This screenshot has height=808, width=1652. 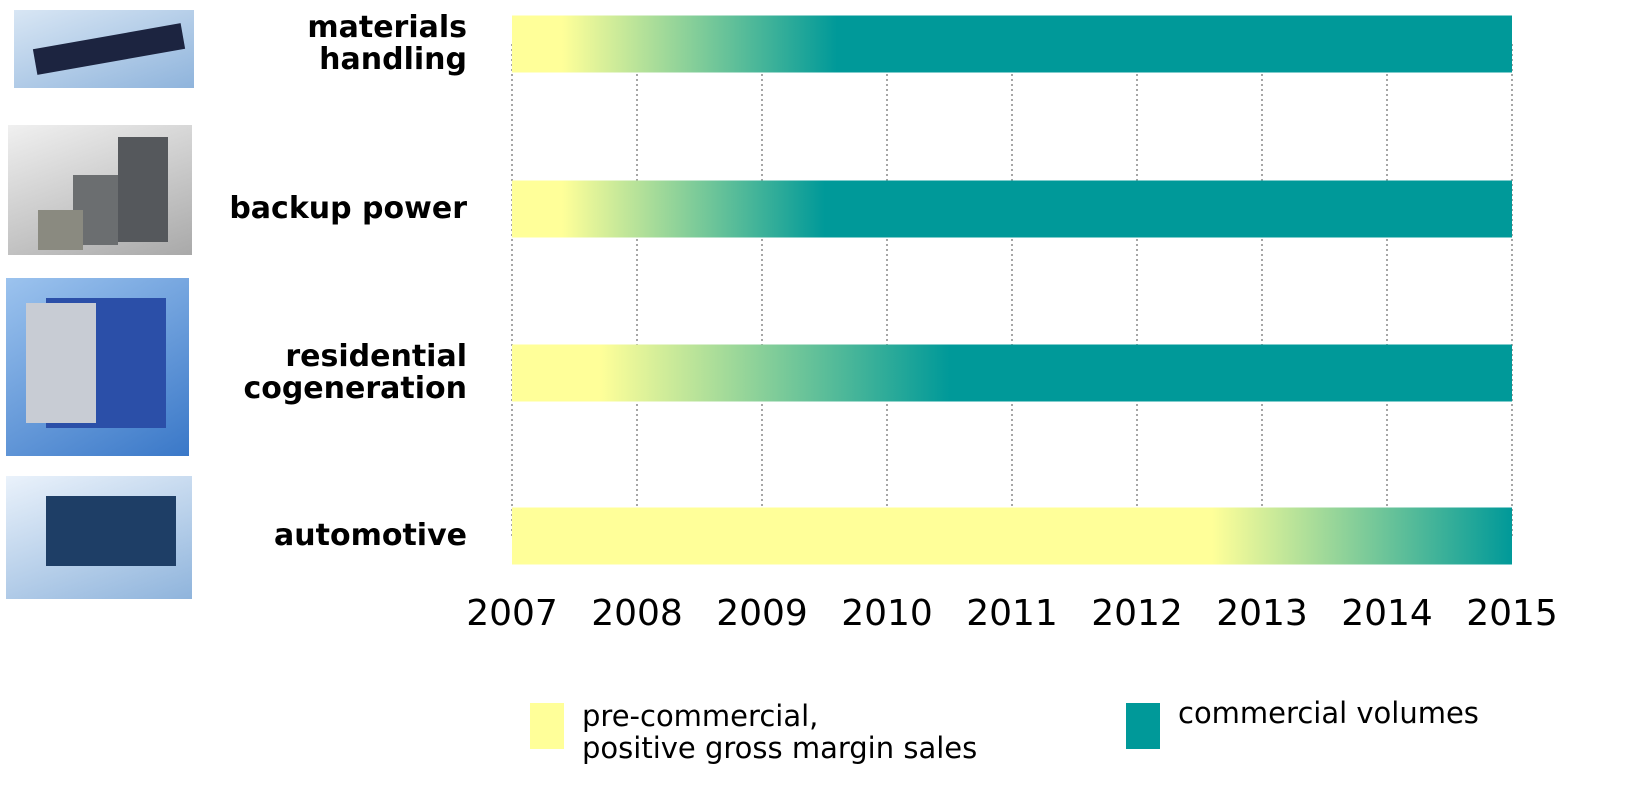 What do you see at coordinates (387, 43) in the screenshot?
I see `category-label: materials handling` at bounding box center [387, 43].